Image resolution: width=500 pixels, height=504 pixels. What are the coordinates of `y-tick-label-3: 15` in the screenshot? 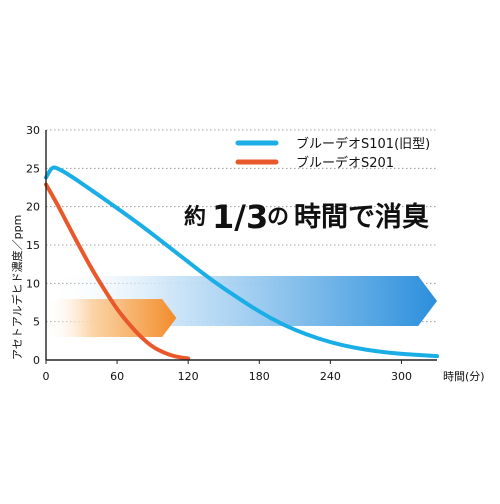 It's located at (33, 245).